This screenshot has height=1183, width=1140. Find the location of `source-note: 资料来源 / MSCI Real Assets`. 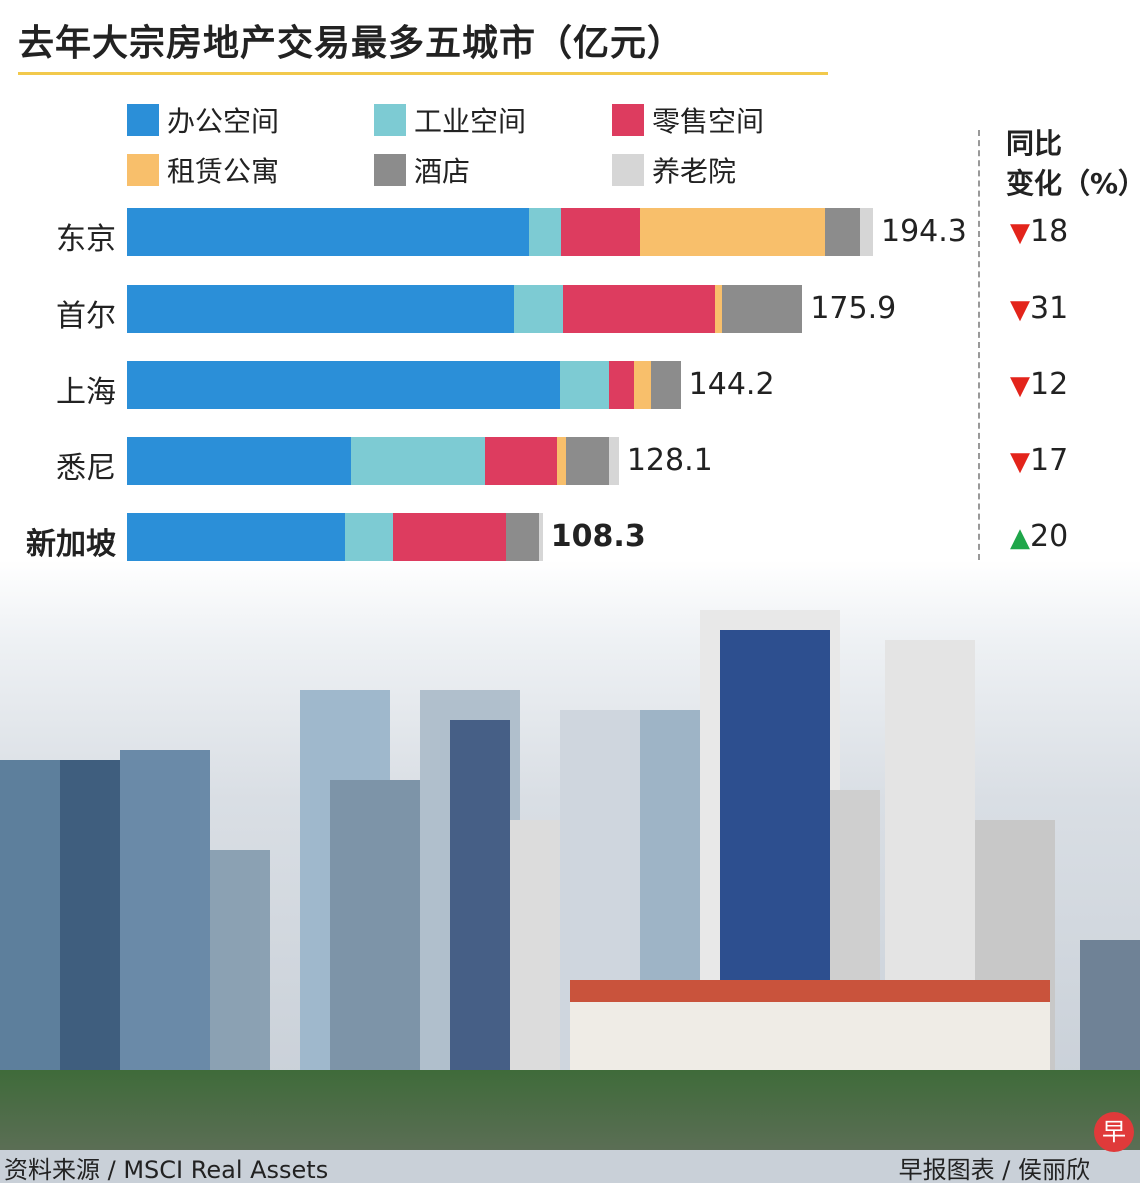

source-note: 资料来源 / MSCI Real Assets is located at coordinates (166, 1169).